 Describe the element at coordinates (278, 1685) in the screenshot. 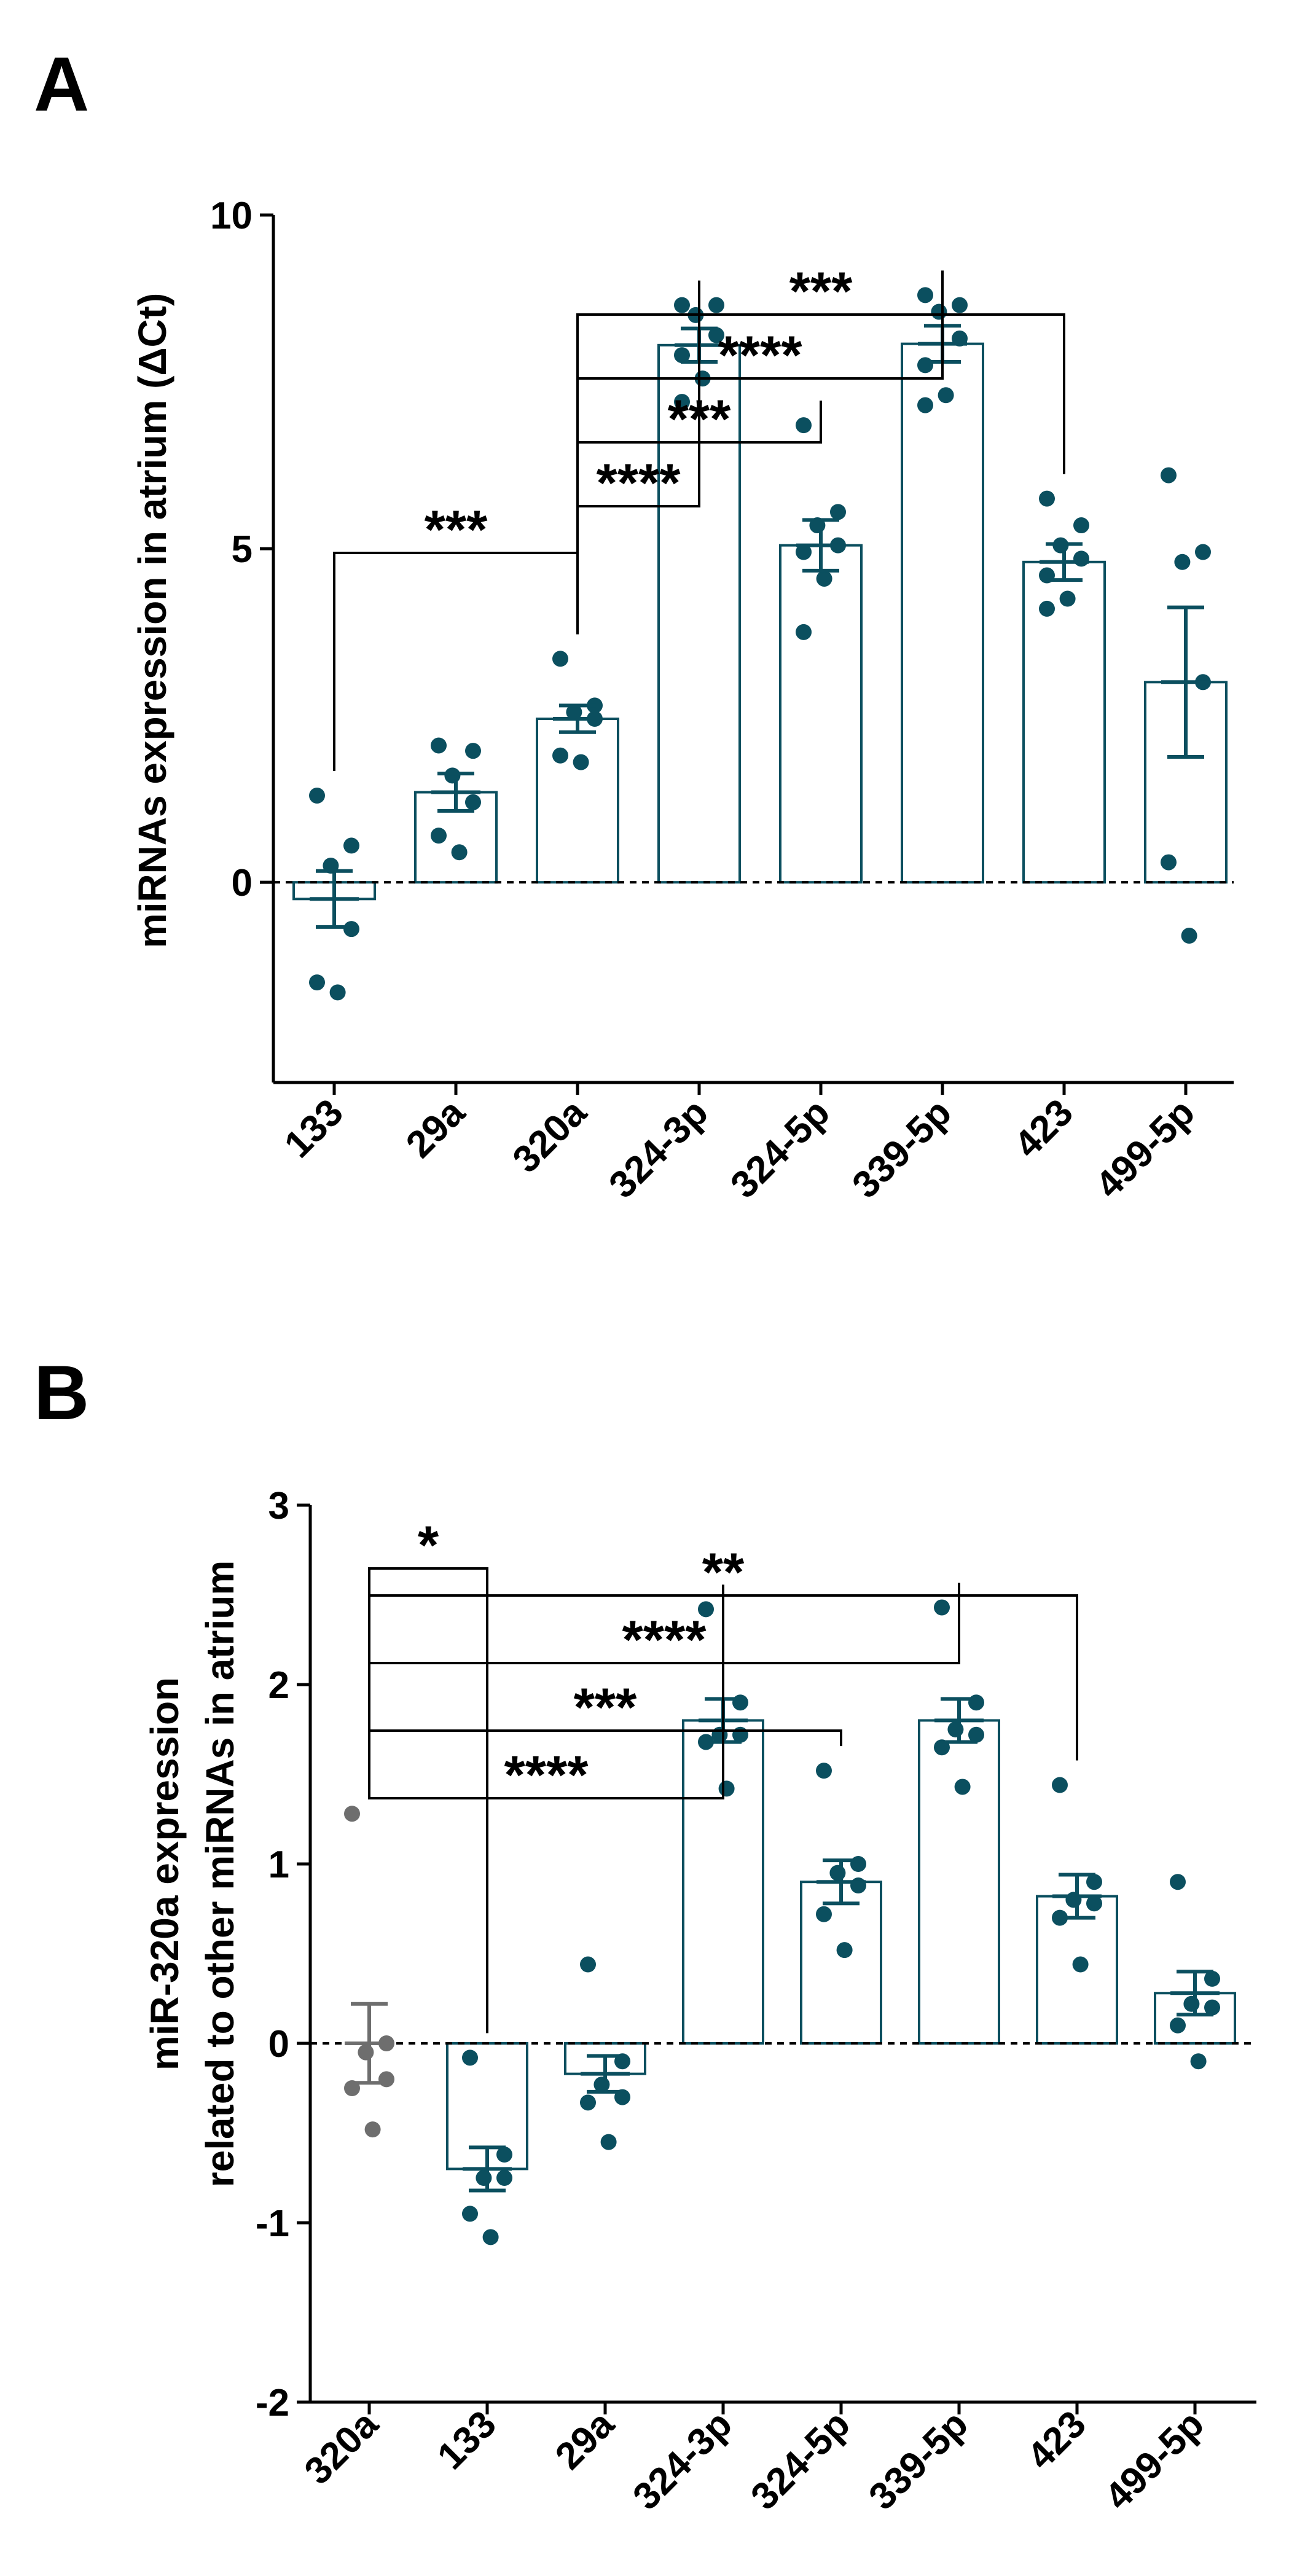

I see `panel-b-y-tick-label-2: 2` at that location.